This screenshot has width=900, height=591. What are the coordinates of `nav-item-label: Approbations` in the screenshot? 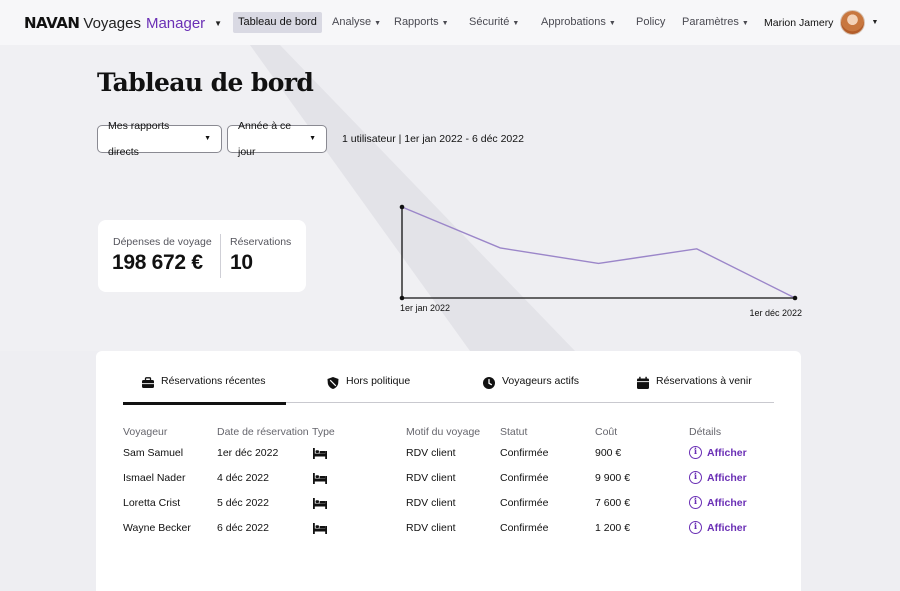 It's located at (573, 22).